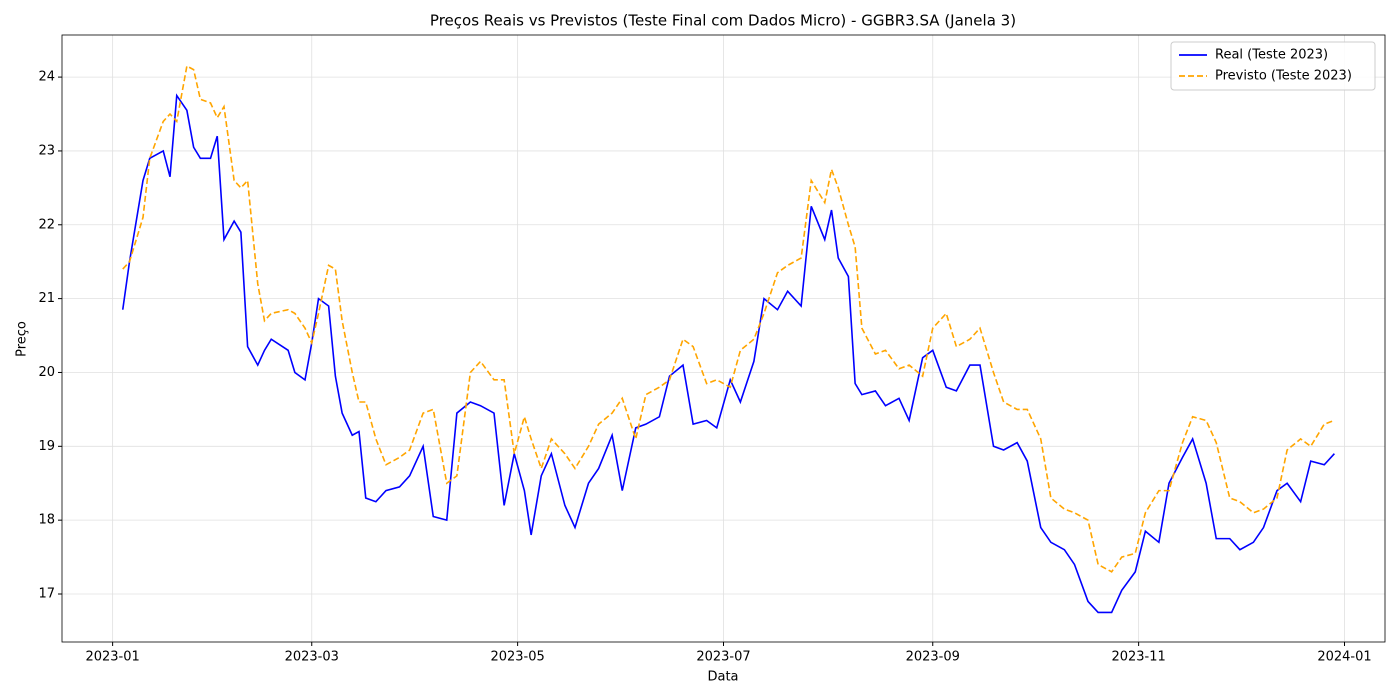 This screenshot has height=700, width=1400. Describe the element at coordinates (46, 77) in the screenshot. I see `y-tick-label: 24` at that location.